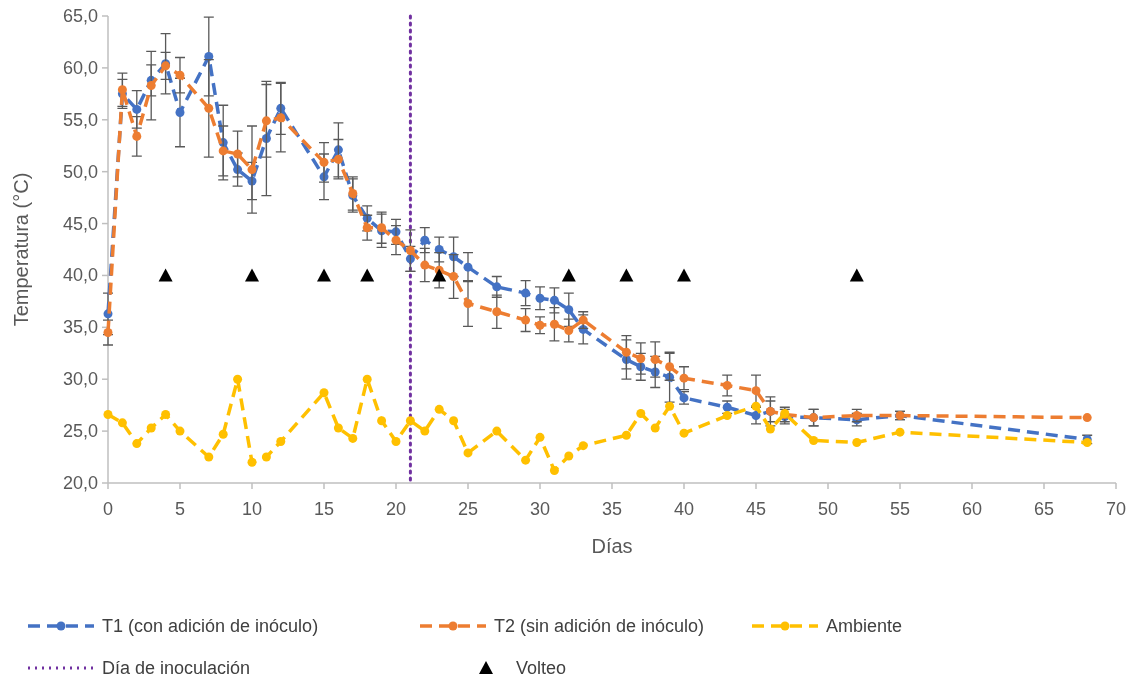  Describe the element at coordinates (80, 16) in the screenshot. I see `y-tick-label: 65,0` at that location.